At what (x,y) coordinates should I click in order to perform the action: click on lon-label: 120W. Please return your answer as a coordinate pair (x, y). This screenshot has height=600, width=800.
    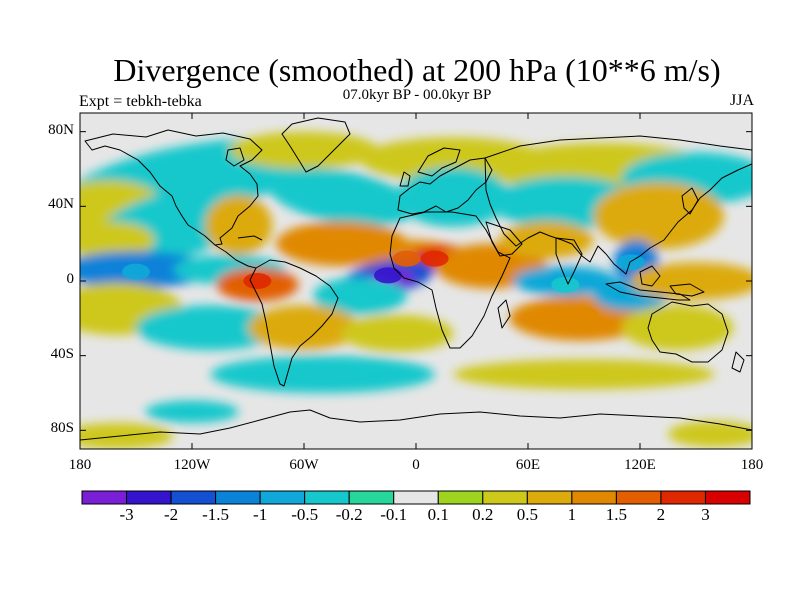
    Looking at the image, I should click on (192, 465).